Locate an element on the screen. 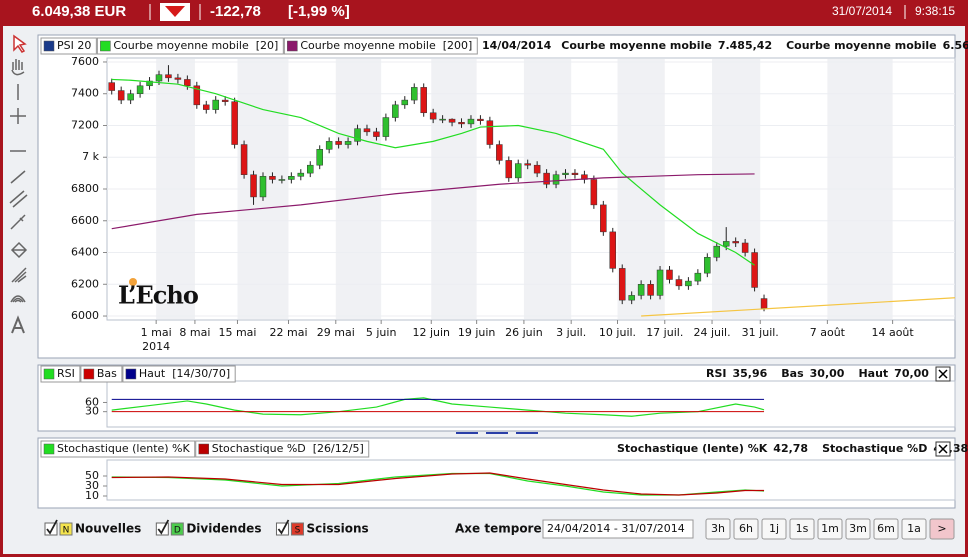 The width and height of the screenshot is (968, 557). tool-text is located at coordinates (18, 324).